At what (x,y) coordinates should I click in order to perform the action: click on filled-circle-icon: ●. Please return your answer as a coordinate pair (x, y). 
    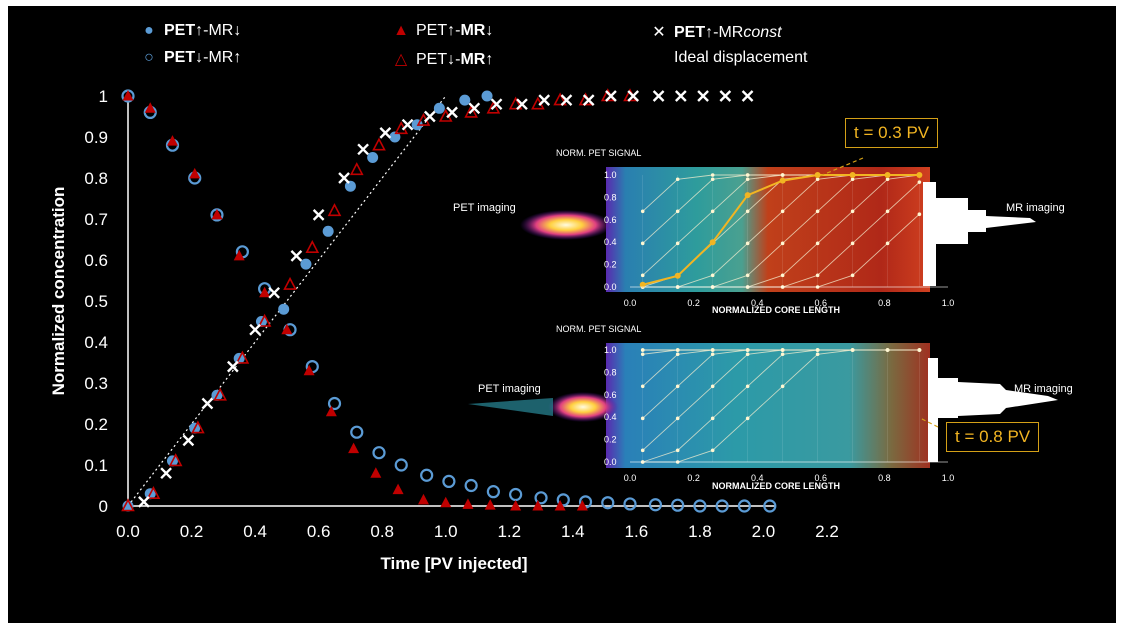
    Looking at the image, I should click on (149, 30).